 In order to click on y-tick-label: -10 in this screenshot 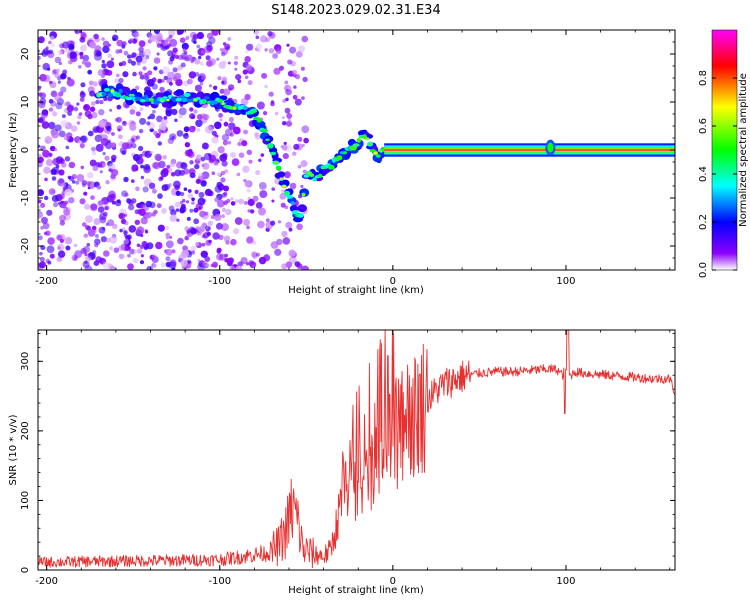, I will do `click(25, 198)`.